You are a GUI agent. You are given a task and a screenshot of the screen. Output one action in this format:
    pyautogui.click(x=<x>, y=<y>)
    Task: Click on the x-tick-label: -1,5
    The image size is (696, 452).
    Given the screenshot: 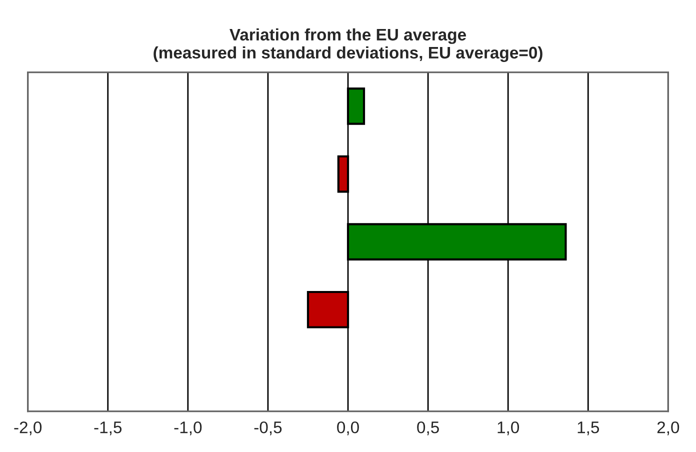 What is the action you would take?
    pyautogui.click(x=108, y=429)
    